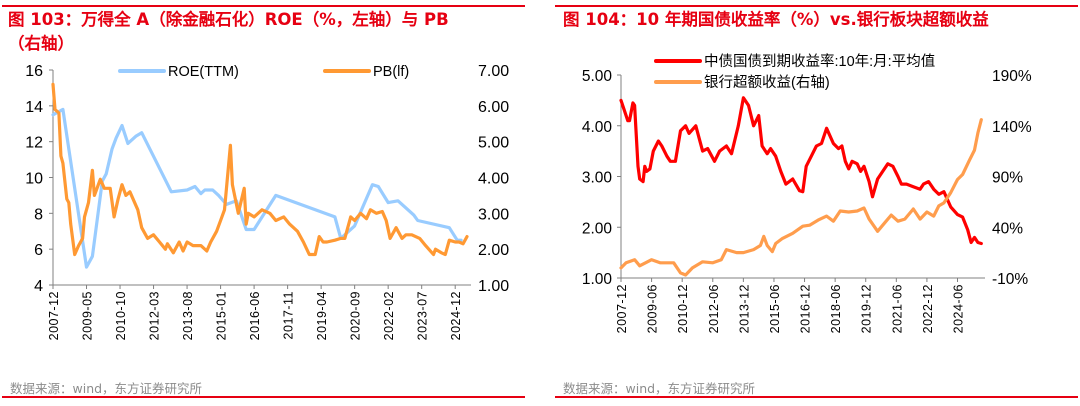 Image resolution: width=1080 pixels, height=406 pixels. I want to click on y-tick-label-left: 6, so click(38, 250).